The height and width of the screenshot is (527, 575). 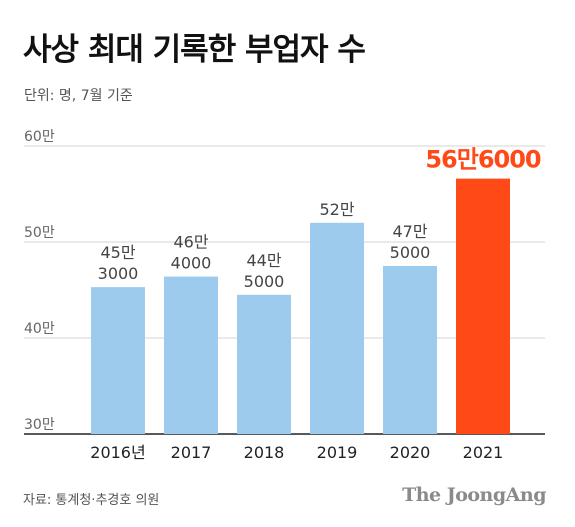 What do you see at coordinates (39, 425) in the screenshot?
I see `y-tick-label: 30만` at bounding box center [39, 425].